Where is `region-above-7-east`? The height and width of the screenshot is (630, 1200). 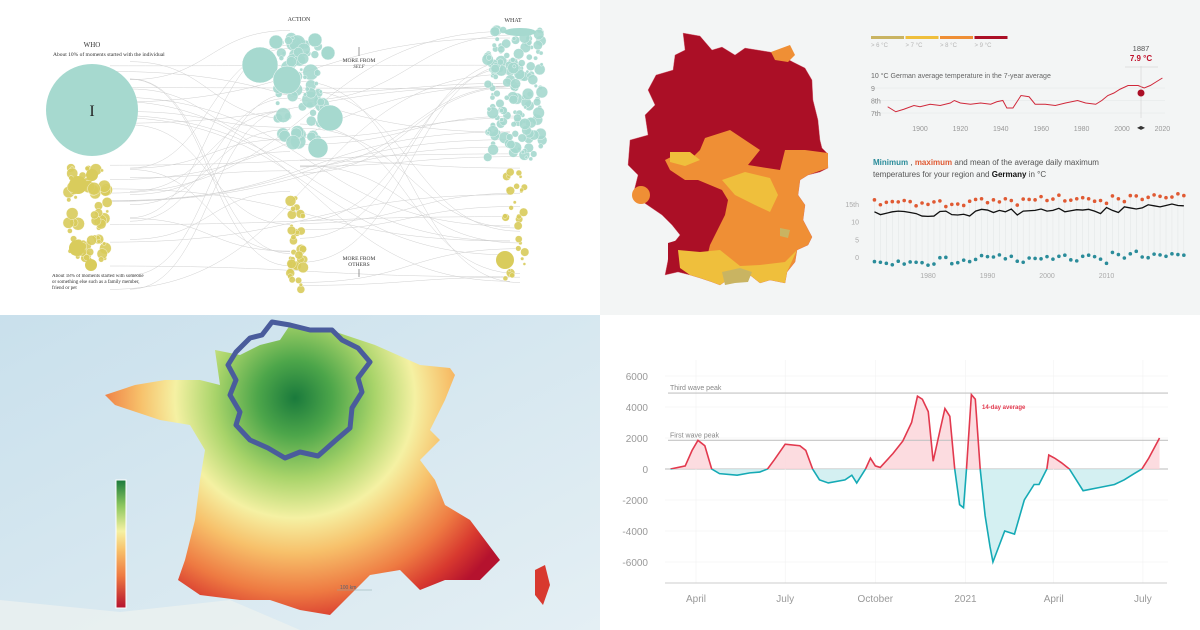
region-above-7-east is located at coordinates (685, 159).